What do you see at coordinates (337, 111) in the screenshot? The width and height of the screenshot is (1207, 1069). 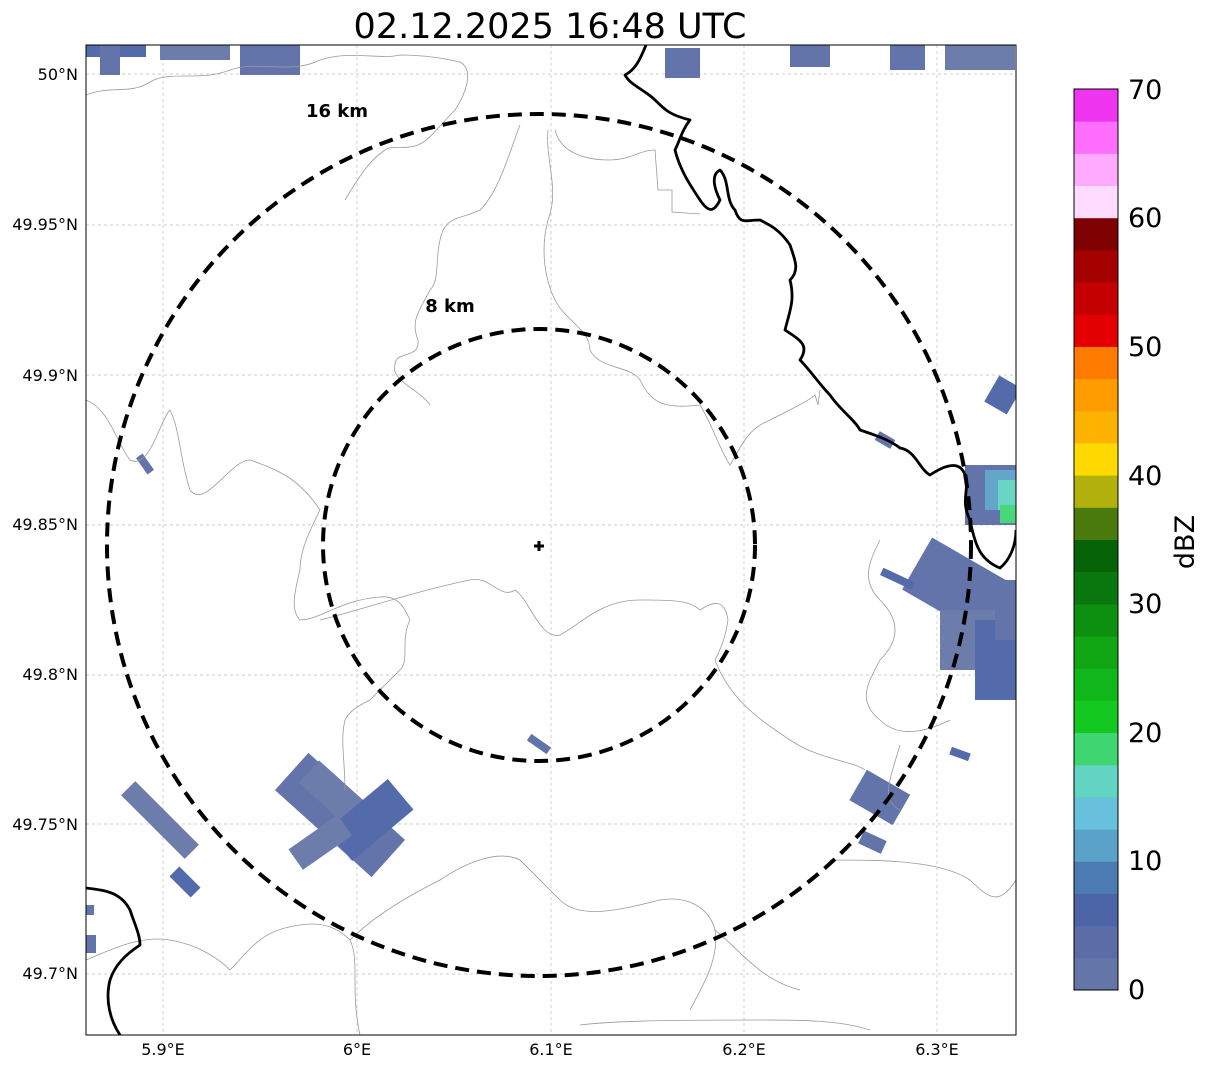 I see `ring-label-16km: 16 km` at bounding box center [337, 111].